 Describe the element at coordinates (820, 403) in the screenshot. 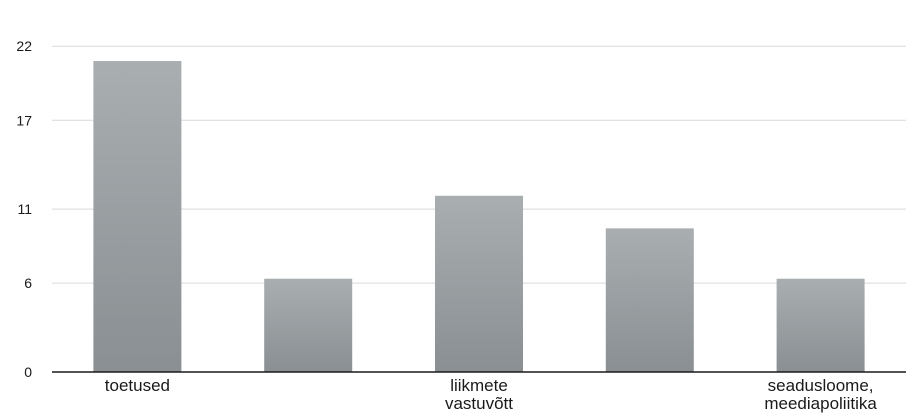

I see `x-category-label-line: meediapoliitika` at that location.